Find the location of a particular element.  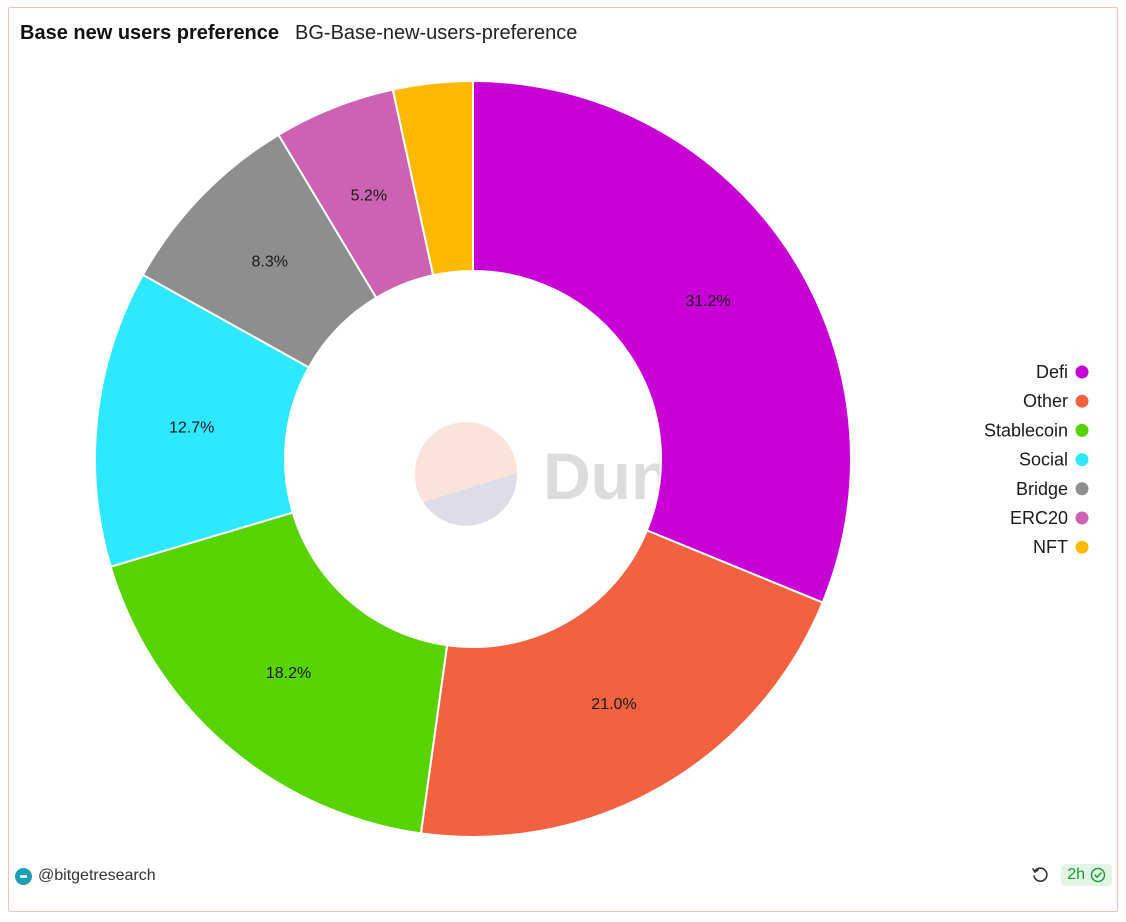

legend-item-other: Other is located at coordinates (1056, 401).